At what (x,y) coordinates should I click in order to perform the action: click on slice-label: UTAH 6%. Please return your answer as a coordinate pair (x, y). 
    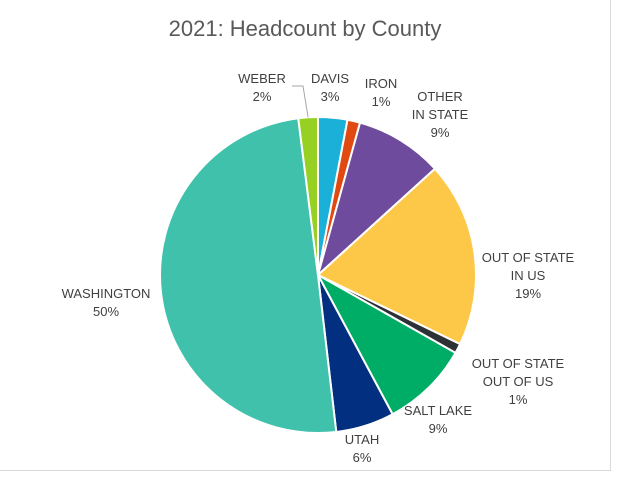
    Looking at the image, I should click on (362, 448).